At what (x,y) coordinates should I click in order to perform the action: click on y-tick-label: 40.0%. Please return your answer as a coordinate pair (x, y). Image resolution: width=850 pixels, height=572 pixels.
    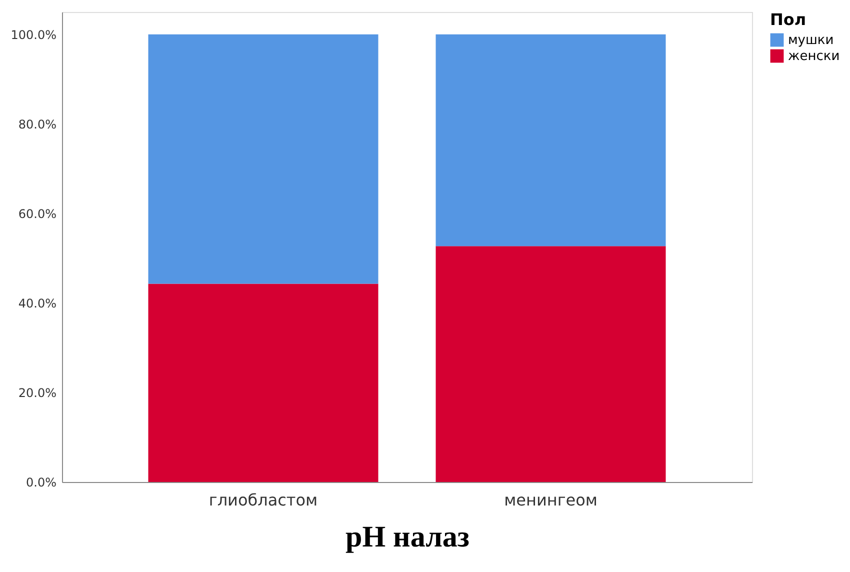
    Looking at the image, I should click on (37, 303).